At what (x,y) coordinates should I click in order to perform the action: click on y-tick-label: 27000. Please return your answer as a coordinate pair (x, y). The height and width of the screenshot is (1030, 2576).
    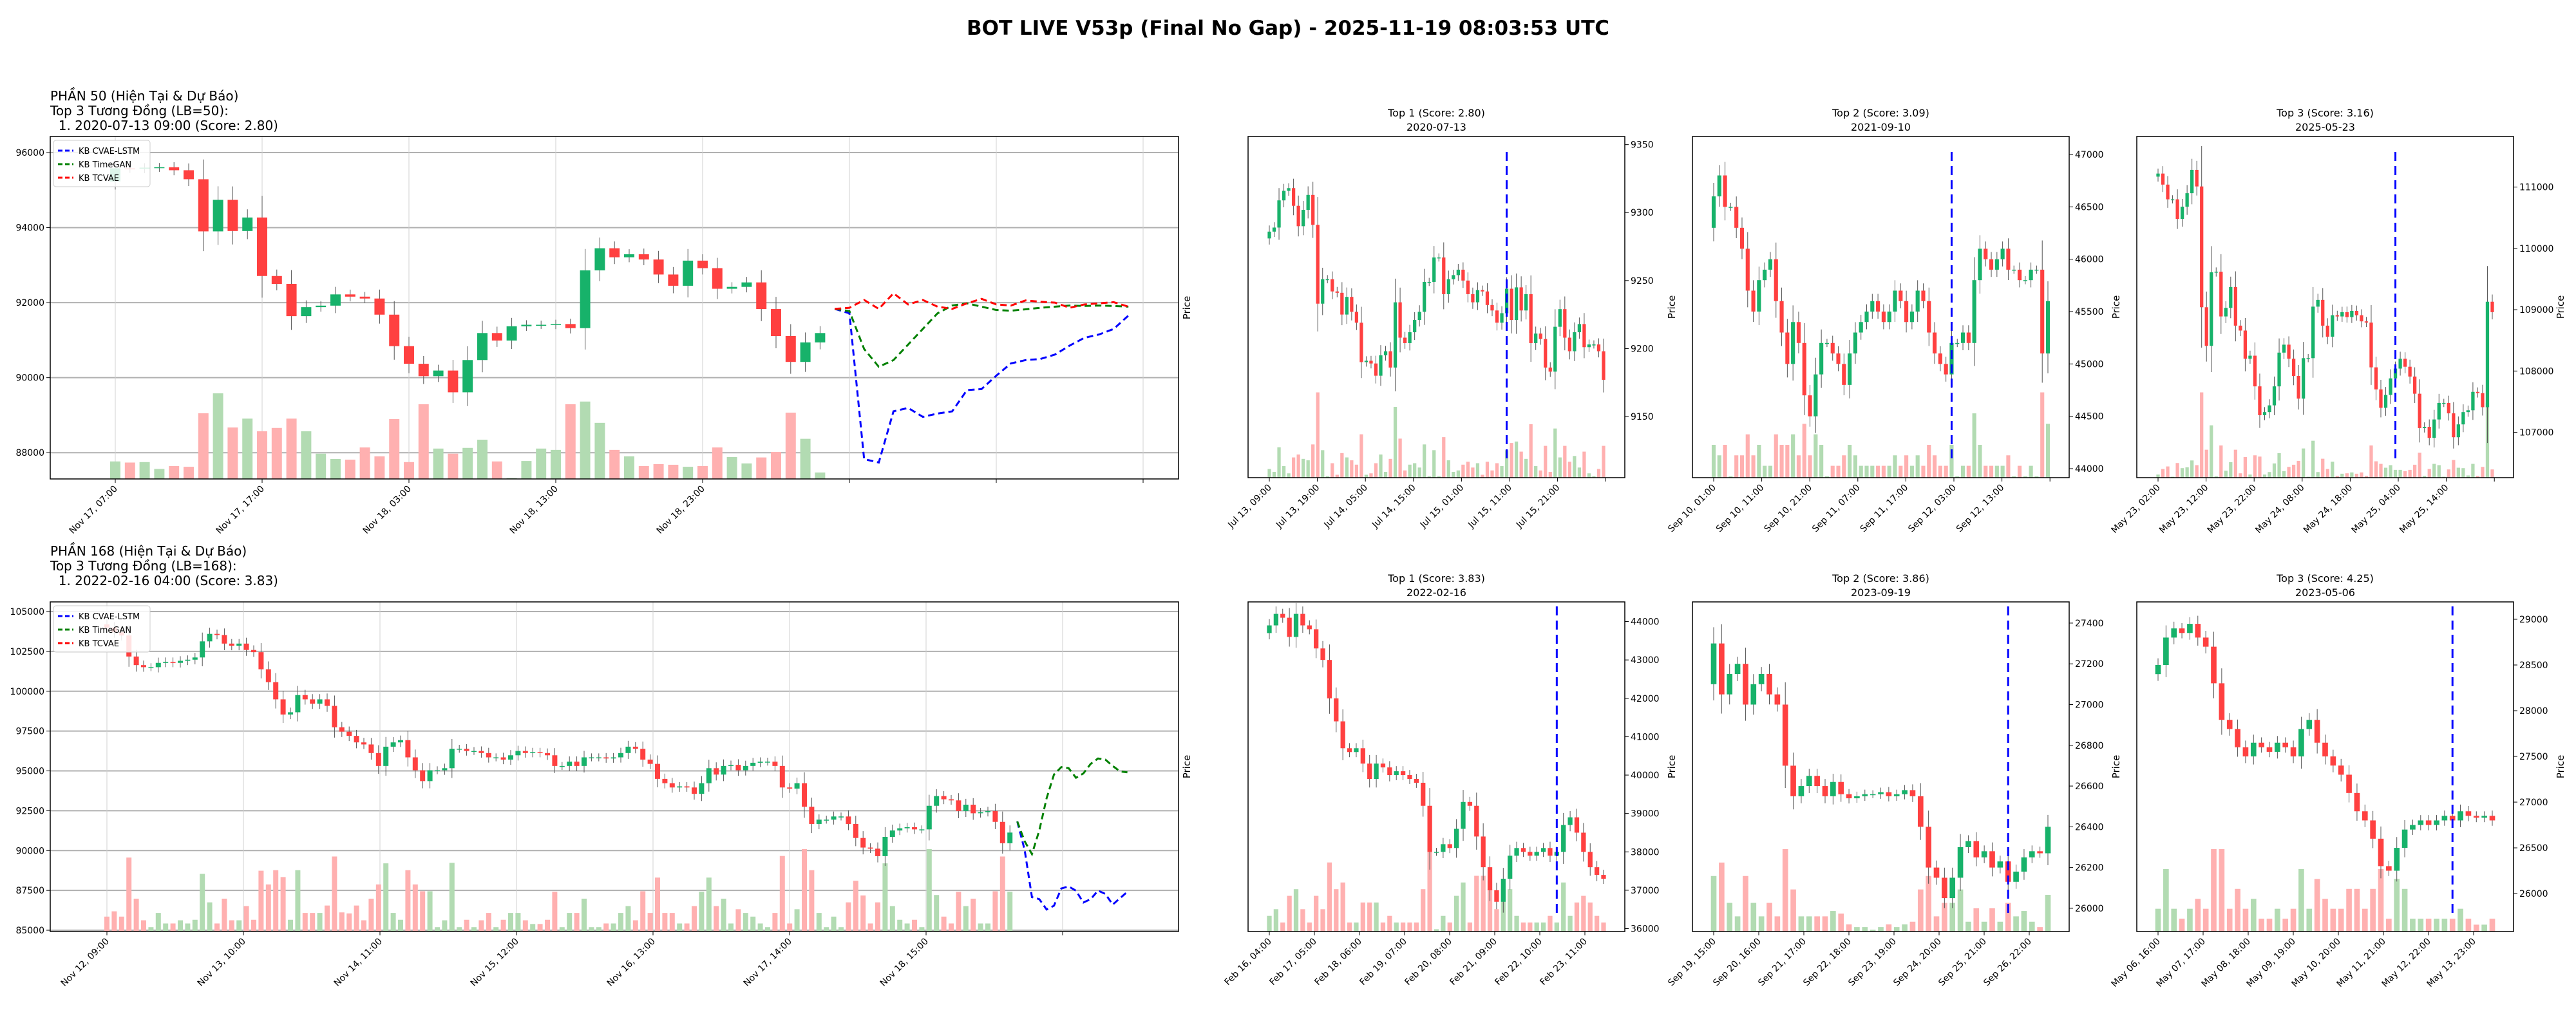
    Looking at the image, I should click on (2089, 705).